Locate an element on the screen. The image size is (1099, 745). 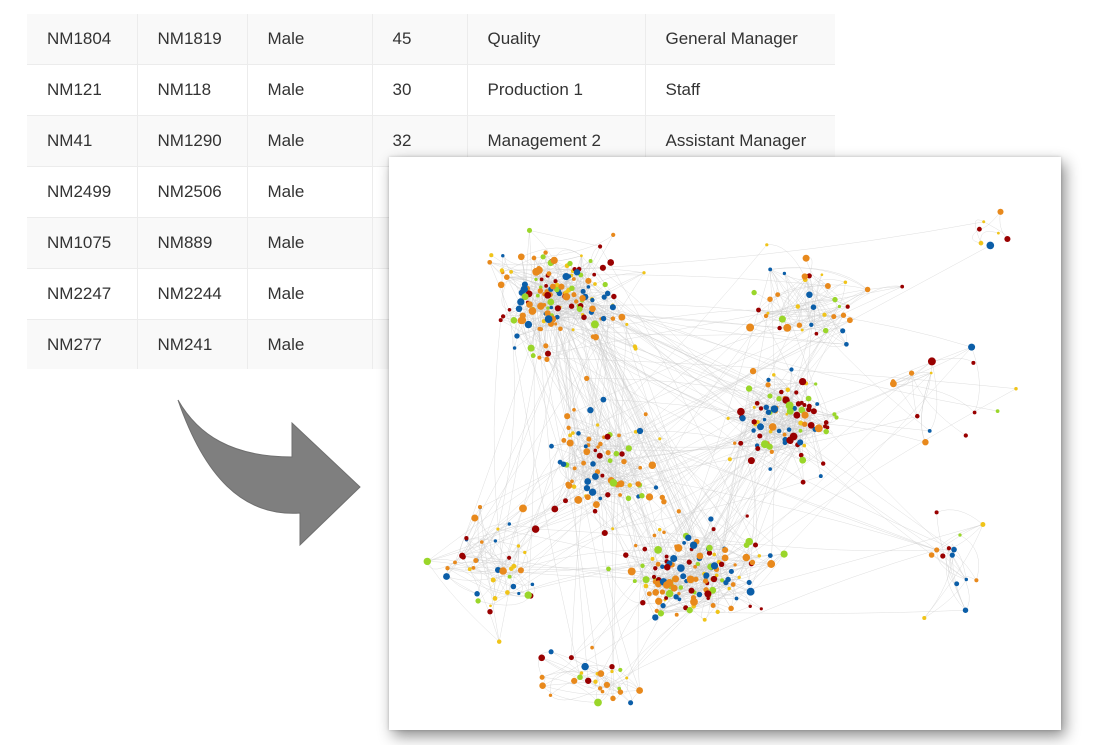
table-cell: Staff is located at coordinates (740, 90).